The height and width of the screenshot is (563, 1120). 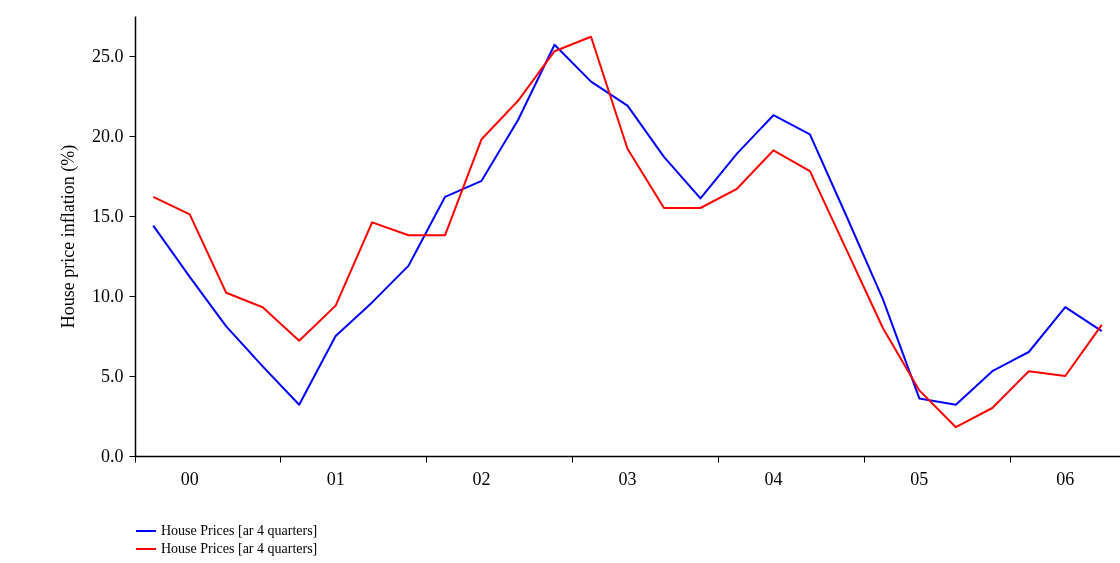 I want to click on y-tick-label: 0.0, so click(x=112, y=455).